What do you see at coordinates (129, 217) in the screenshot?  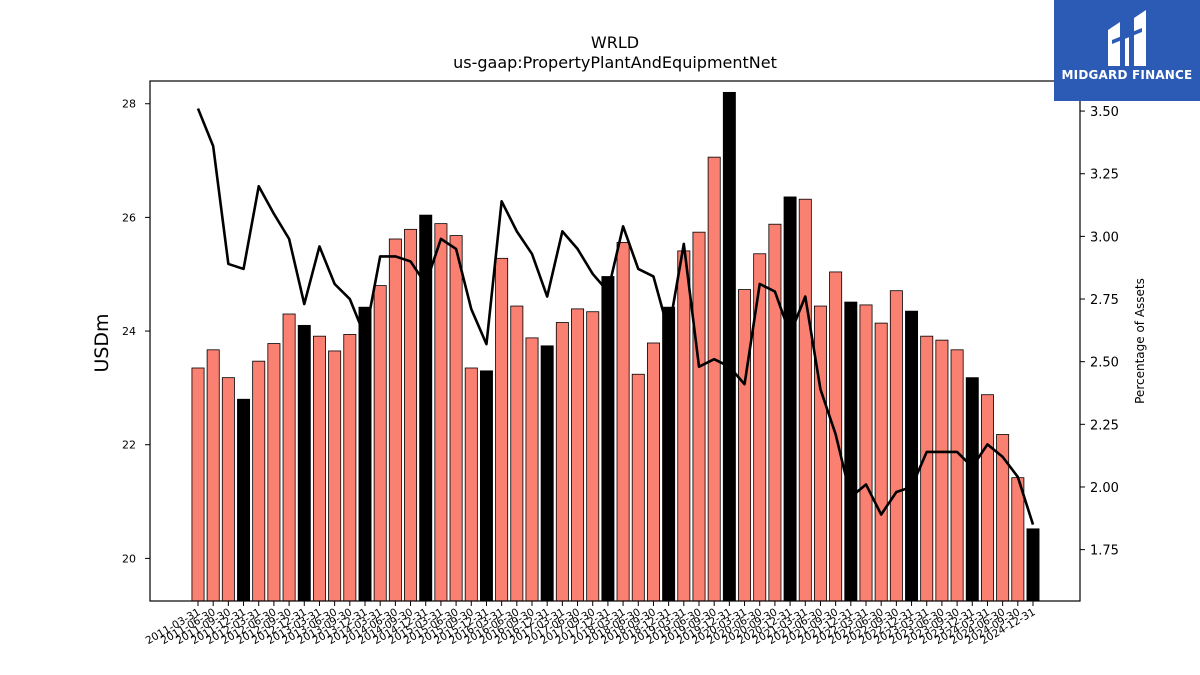 I see `y-tick-label: 26` at bounding box center [129, 217].